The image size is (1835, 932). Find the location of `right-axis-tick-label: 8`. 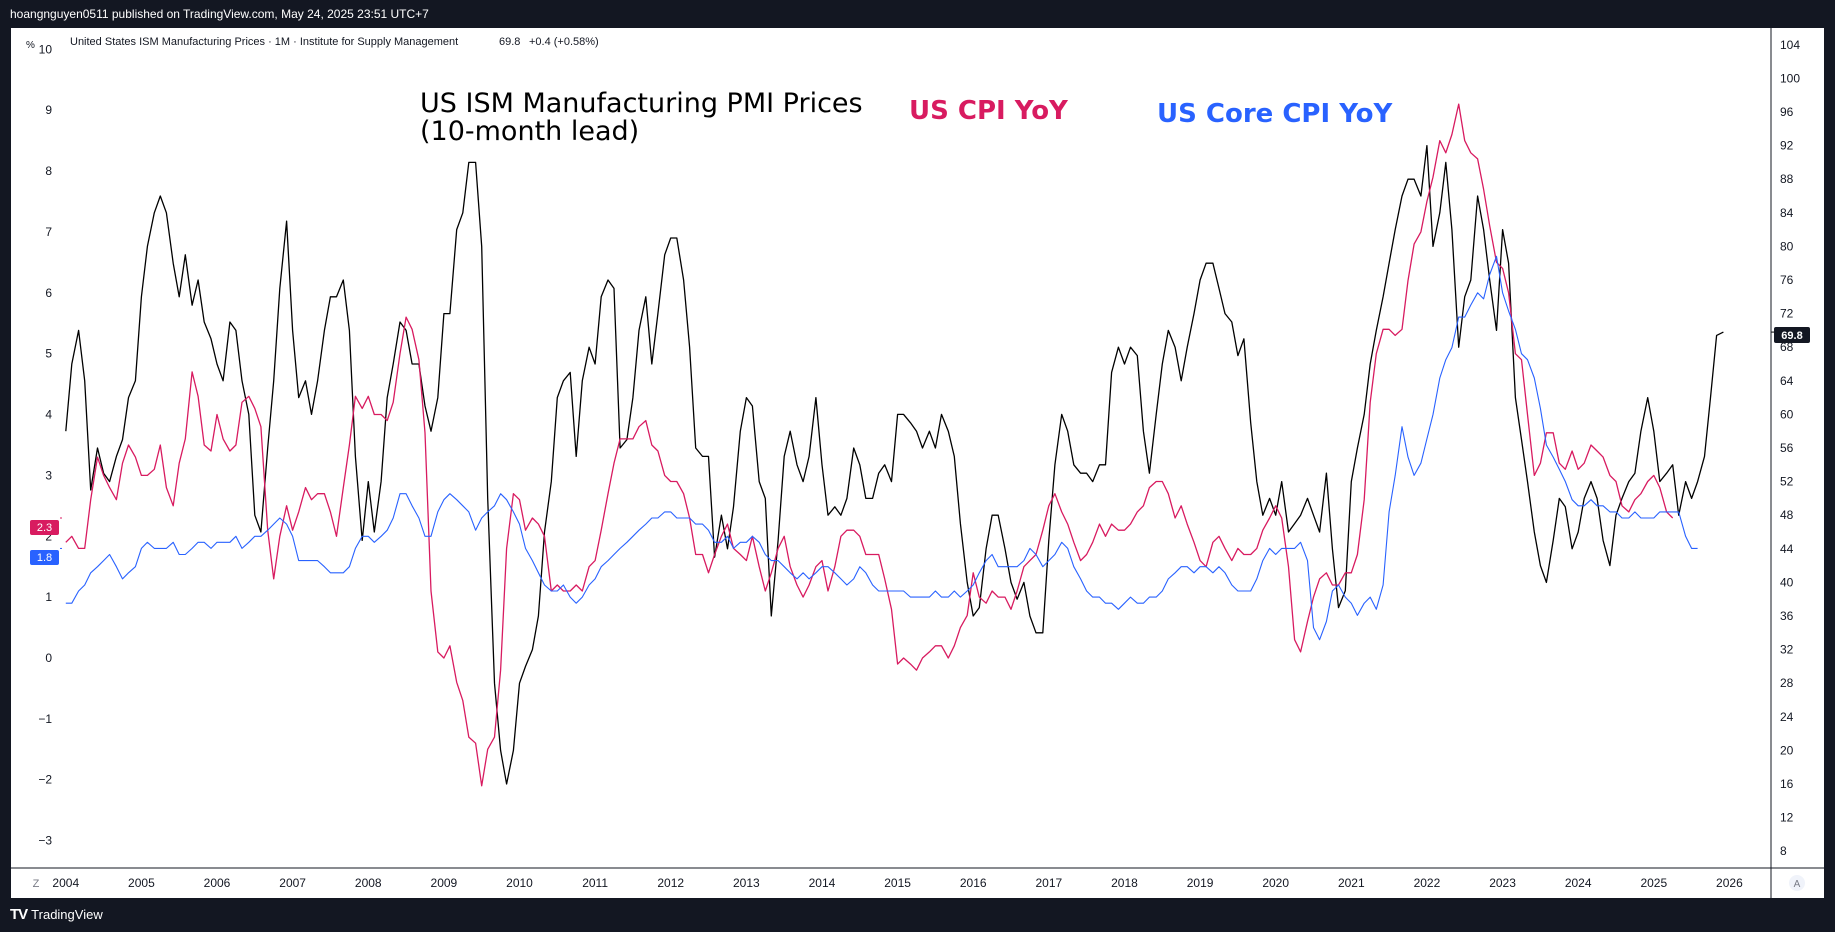

right-axis-tick-label: 8 is located at coordinates (1783, 851).